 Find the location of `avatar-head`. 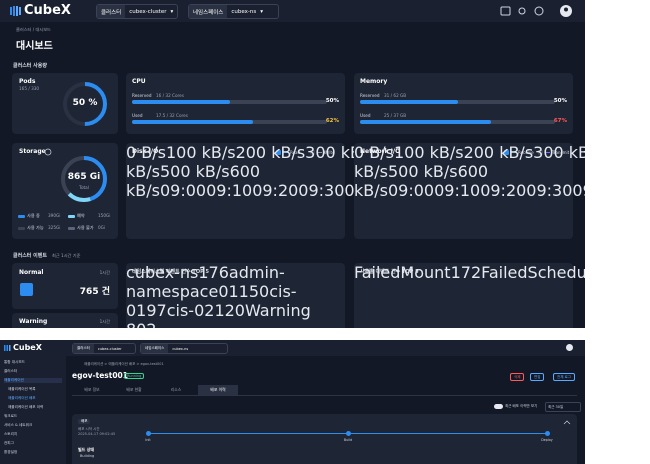

avatar-head is located at coordinates (566, 9).